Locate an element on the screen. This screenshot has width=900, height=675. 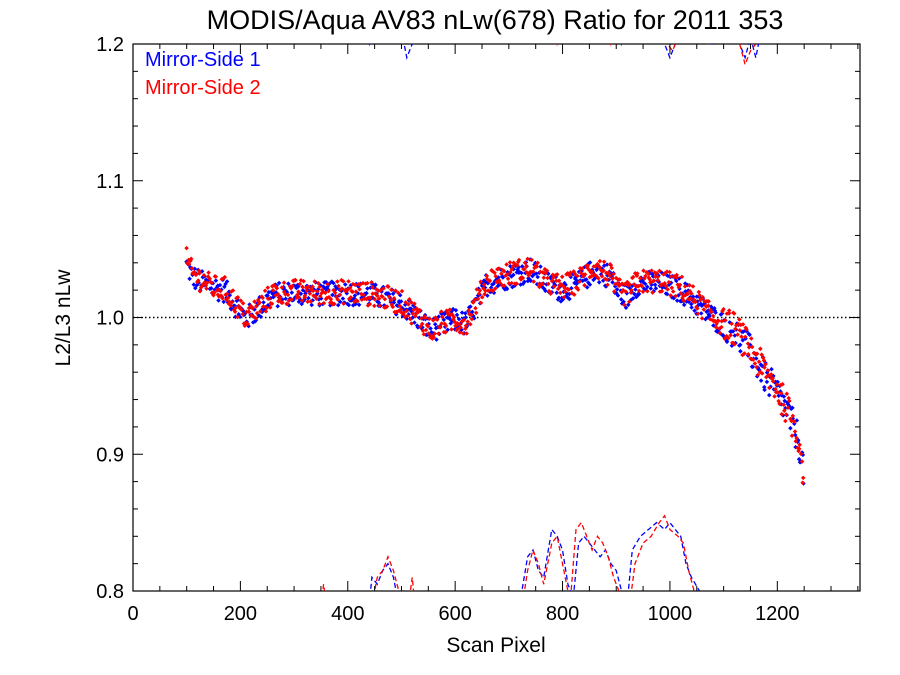
y-tick-label: 1.1 is located at coordinates (110, 182).